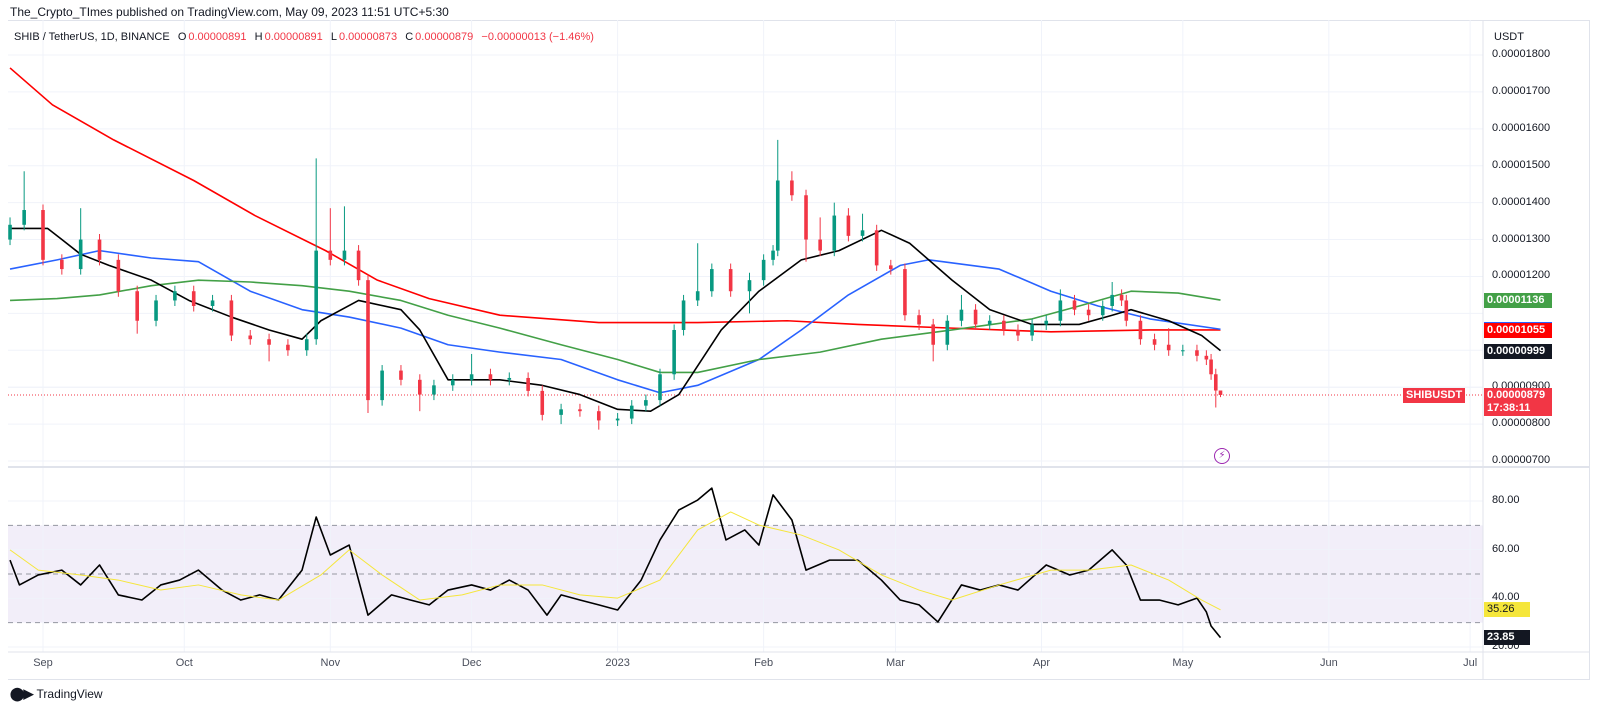  What do you see at coordinates (1518, 330) in the screenshot?
I see `ma-price-label: 0.00001055` at bounding box center [1518, 330].